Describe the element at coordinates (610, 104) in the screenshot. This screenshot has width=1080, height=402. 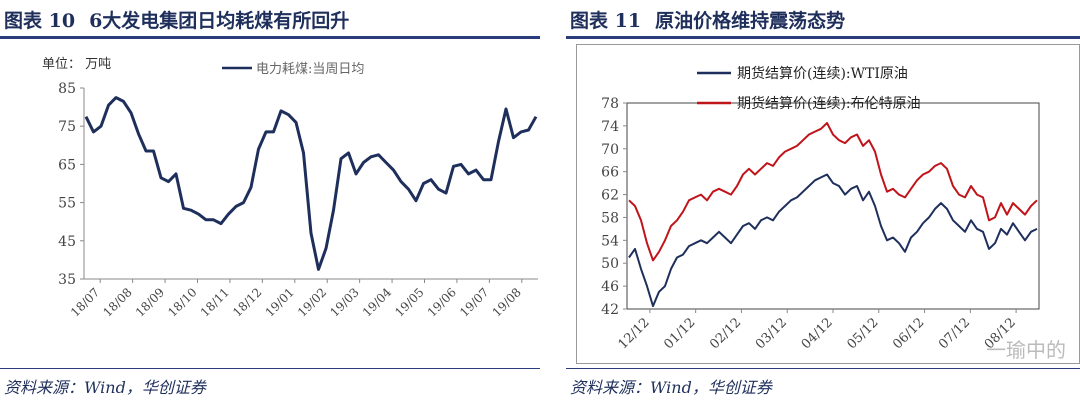
I see `right-y-tick-label: 78` at that location.